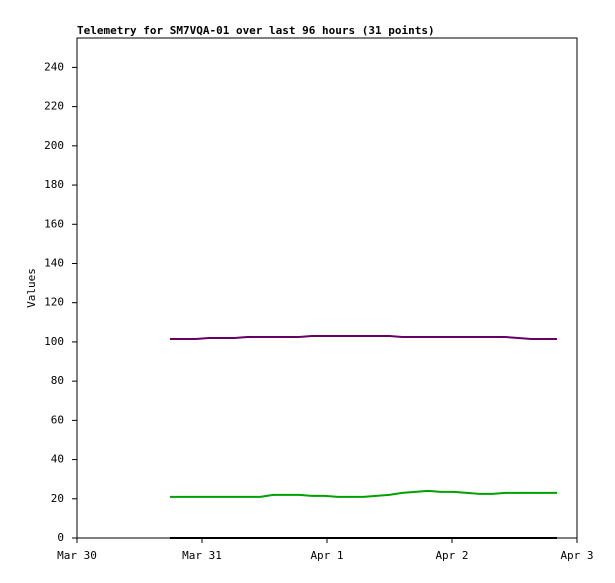 This screenshot has height=583, width=615. I want to click on y-axis-label: Values, so click(31, 288).